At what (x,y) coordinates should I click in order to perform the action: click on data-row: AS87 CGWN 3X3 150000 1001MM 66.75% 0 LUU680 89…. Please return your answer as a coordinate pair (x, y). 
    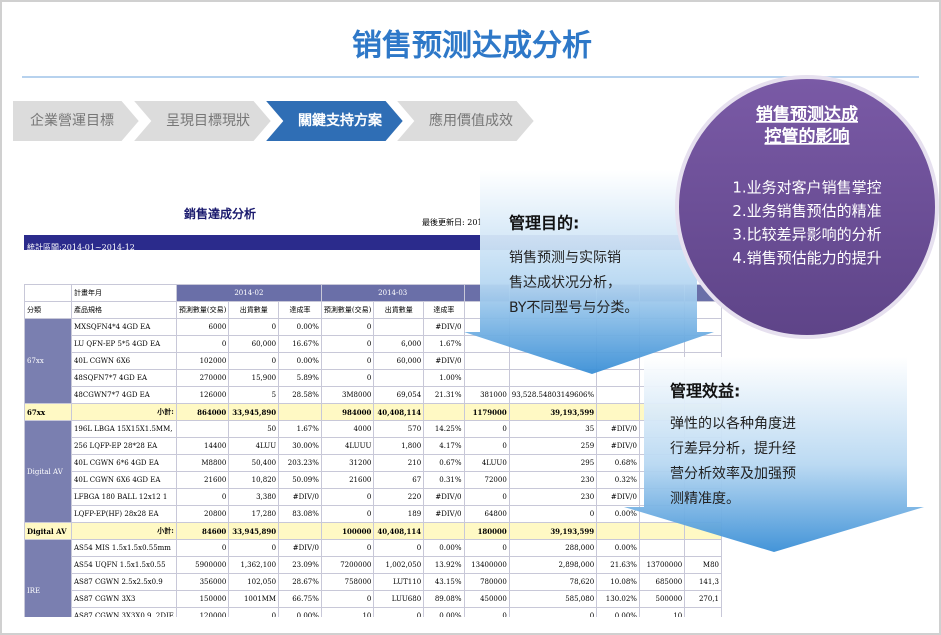
    Looking at the image, I should click on (373, 599).